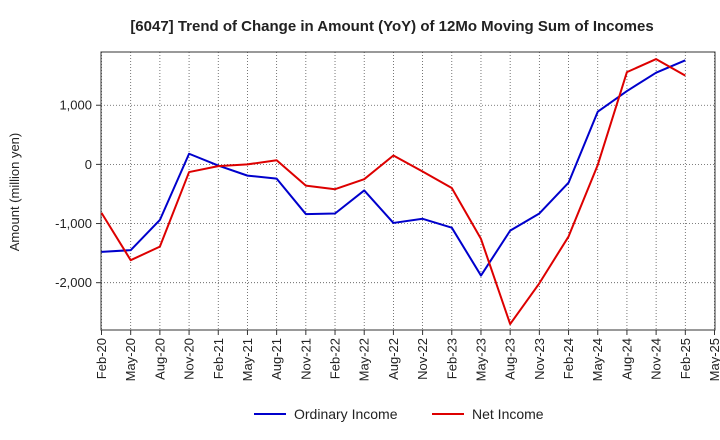  I want to click on x-tick-label: May-24, so click(597, 359).